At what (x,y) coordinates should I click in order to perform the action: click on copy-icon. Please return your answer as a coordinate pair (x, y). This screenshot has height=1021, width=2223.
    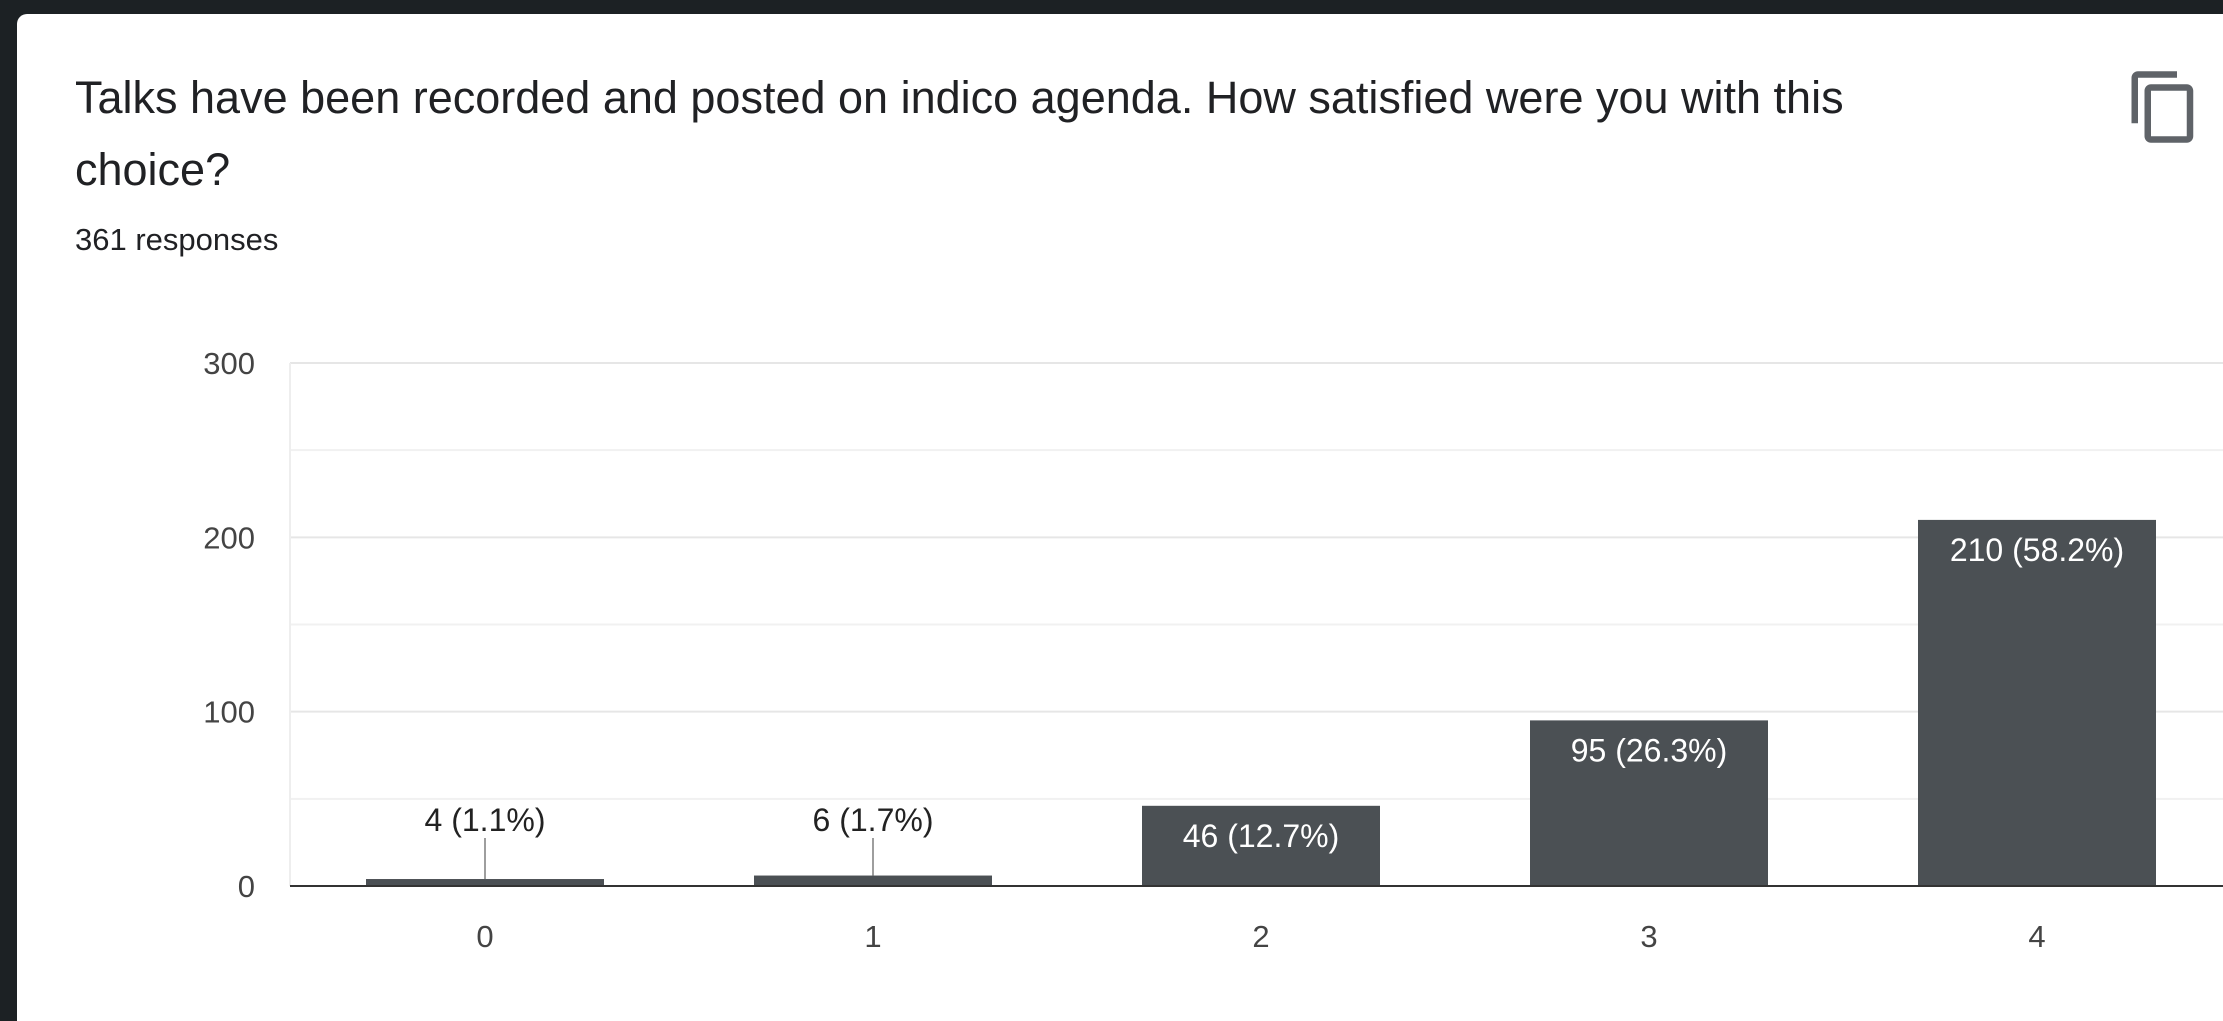
    Looking at the image, I should click on (2162, 107).